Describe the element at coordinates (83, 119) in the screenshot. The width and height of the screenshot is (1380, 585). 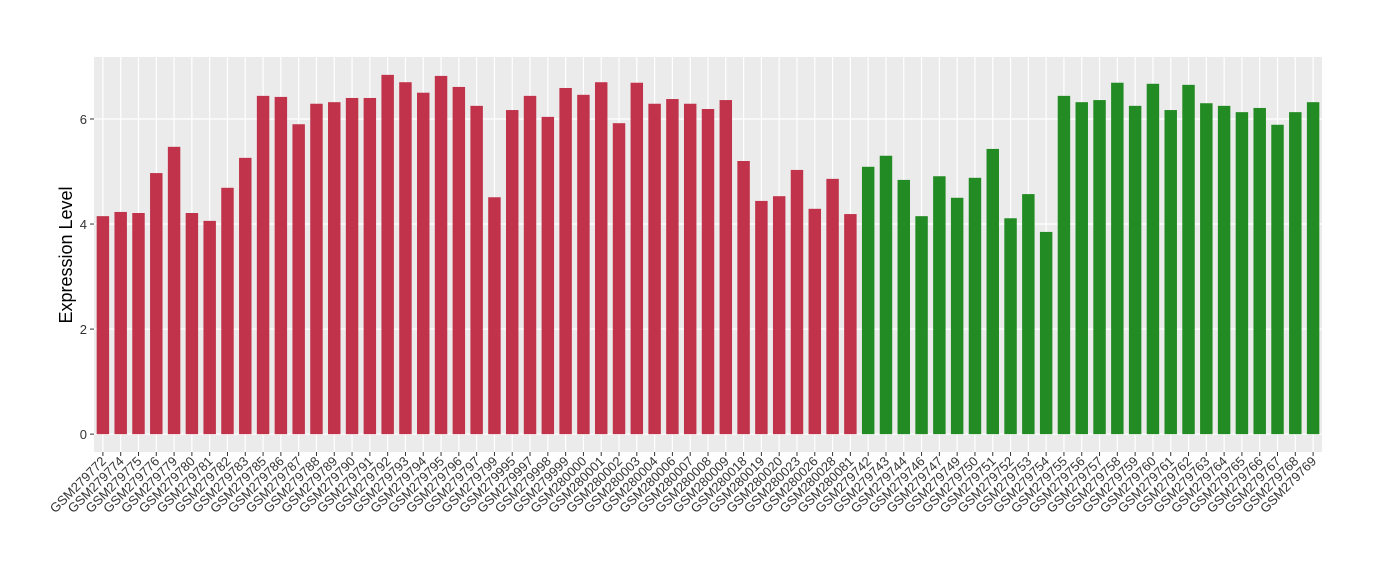
I see `y-tick-label: 6` at that location.